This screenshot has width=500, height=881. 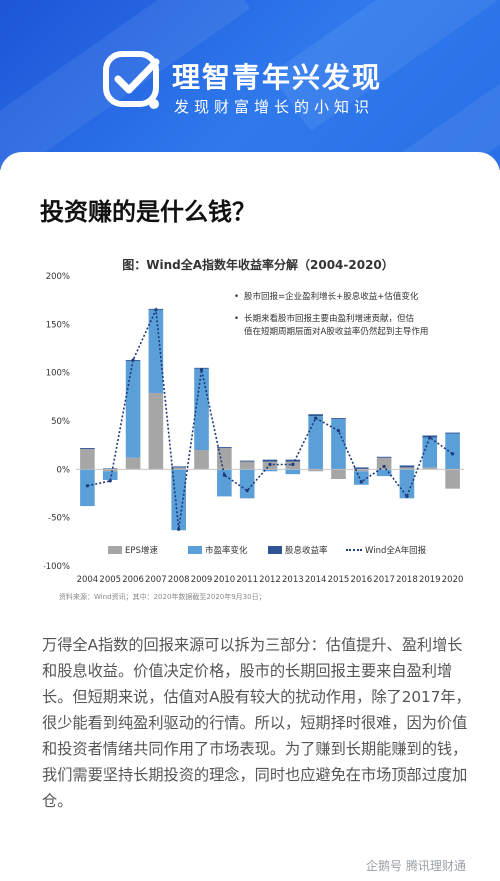 I want to click on x-tick-label: 2014, so click(x=316, y=580).